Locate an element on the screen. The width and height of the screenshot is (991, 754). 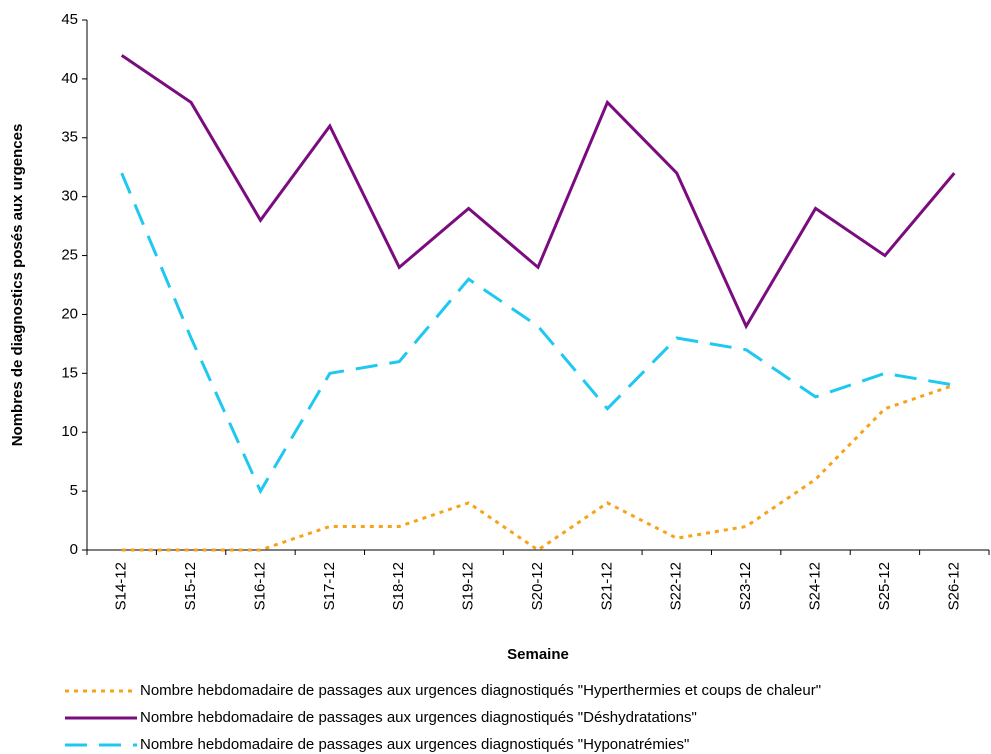
x-tick-label: S23-12 is located at coordinates (745, 586).